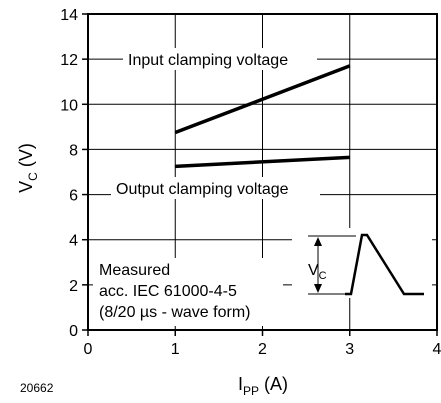  I want to click on y-tick-label: 8, so click(73, 150).